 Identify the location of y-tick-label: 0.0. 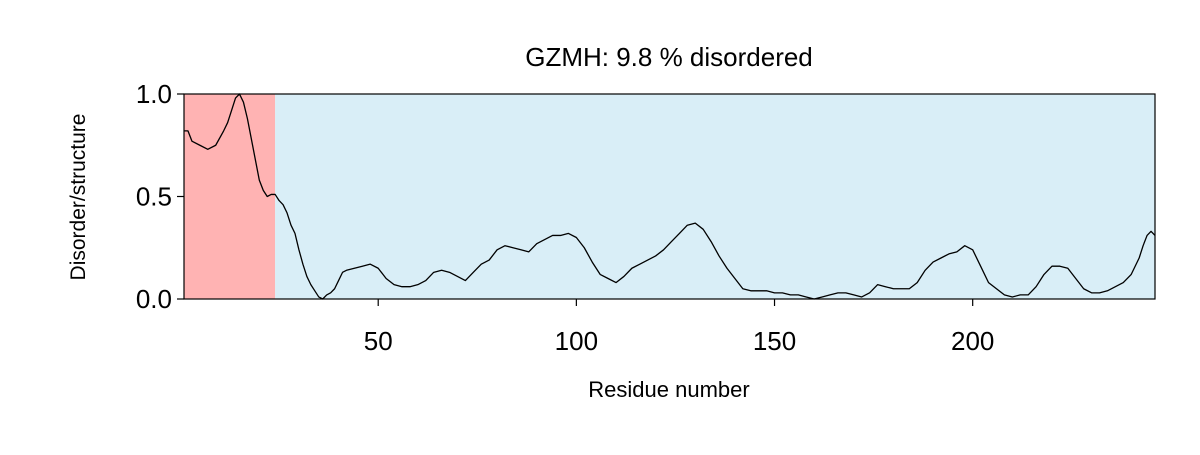
(154, 299).